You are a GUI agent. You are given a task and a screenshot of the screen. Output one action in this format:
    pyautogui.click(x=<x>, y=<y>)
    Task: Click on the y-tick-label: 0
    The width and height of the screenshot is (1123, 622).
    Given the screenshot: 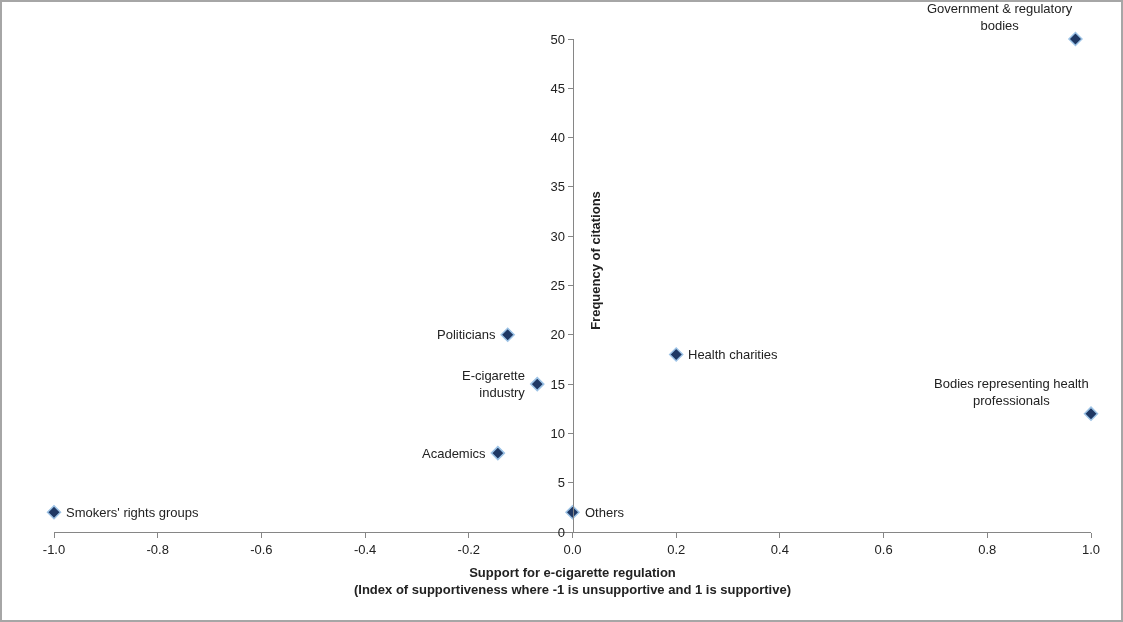 What is the action you would take?
    pyautogui.click(x=561, y=532)
    